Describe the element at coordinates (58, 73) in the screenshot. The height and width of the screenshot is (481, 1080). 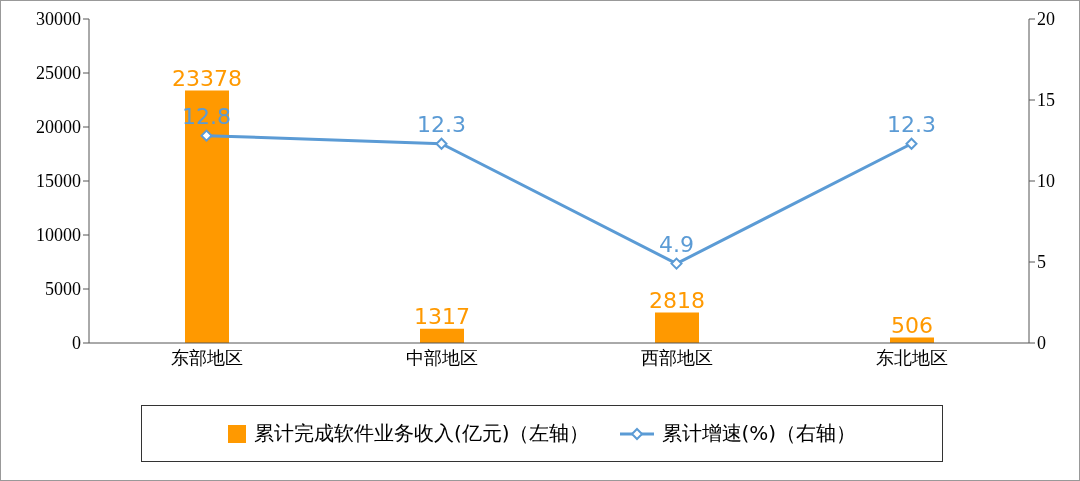
I see `y-tick-label: 25000` at that location.